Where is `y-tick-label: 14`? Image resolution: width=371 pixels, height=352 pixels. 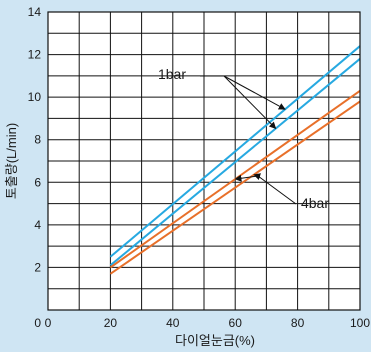
y-tick-label: 14 is located at coordinates (35, 12).